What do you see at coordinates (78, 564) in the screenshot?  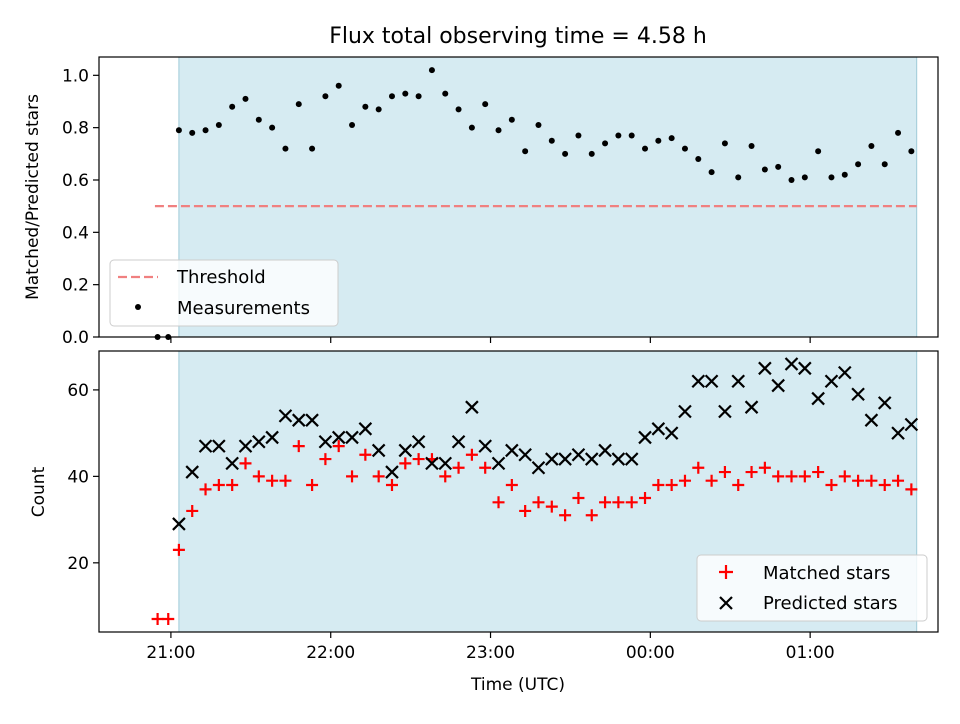 I see `y-tick-label: 20` at bounding box center [78, 564].